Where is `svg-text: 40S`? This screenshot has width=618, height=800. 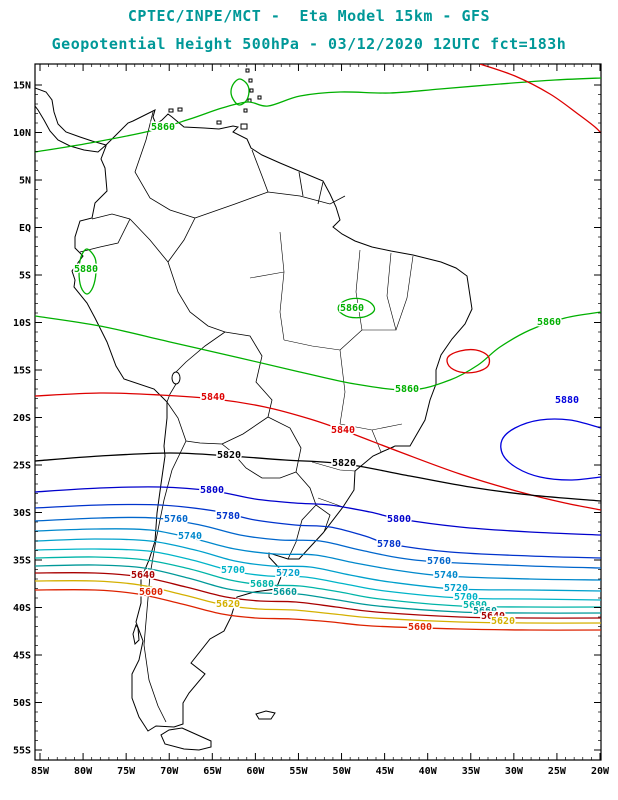
svg-text: 40S is located at coordinates (22, 608).